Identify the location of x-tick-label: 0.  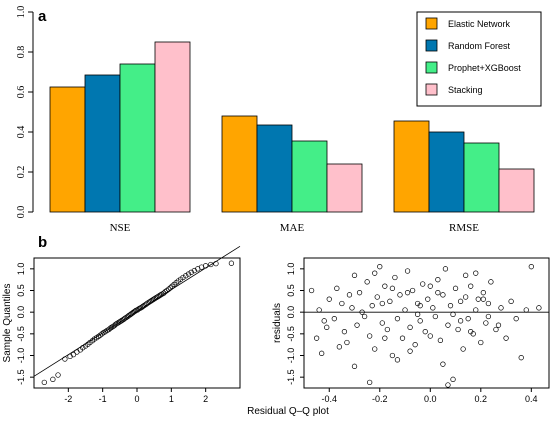
(136, 399).